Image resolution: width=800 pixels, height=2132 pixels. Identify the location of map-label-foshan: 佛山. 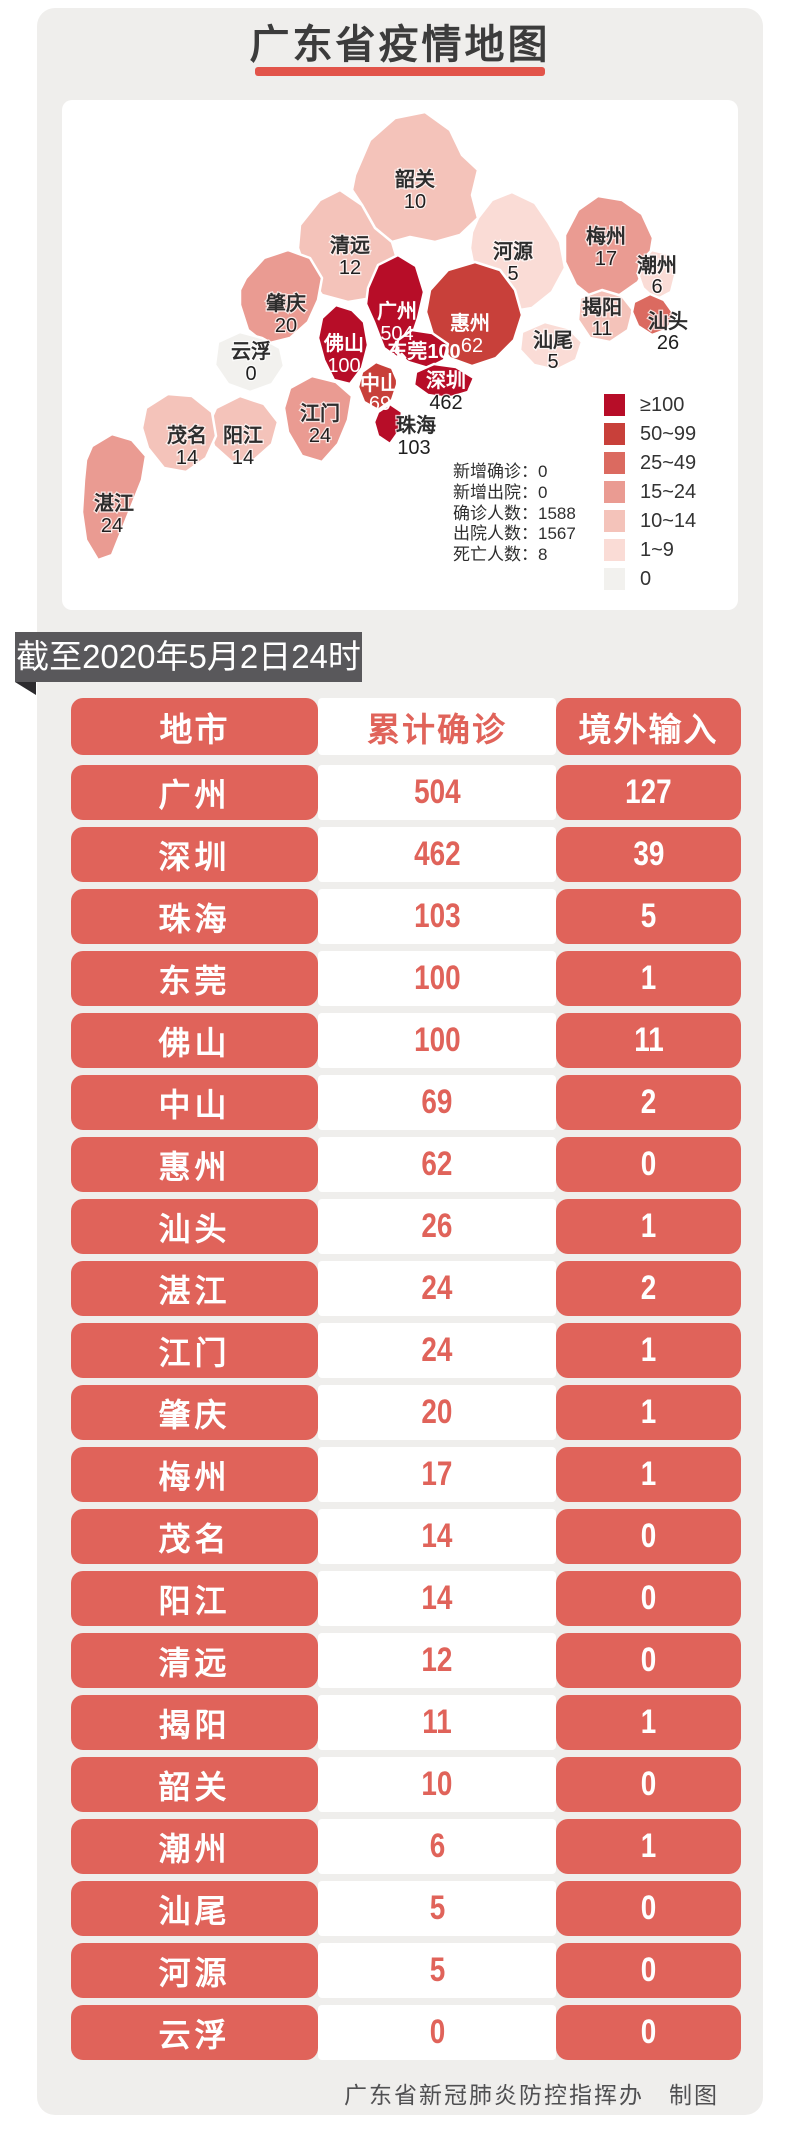
(343, 343).